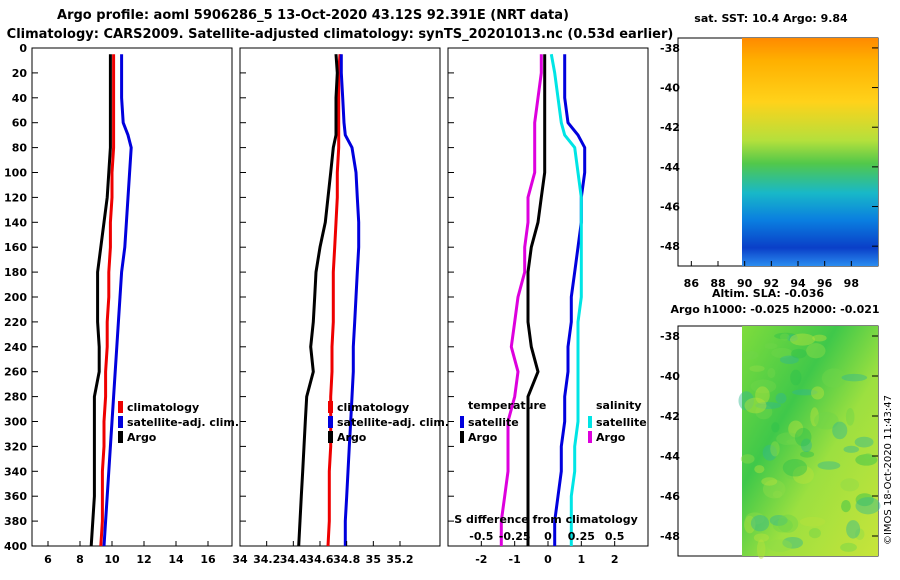 This screenshot has height=580, width=900. What do you see at coordinates (619, 405) in the screenshot?
I see `legend-heading-salinity: salinity` at bounding box center [619, 405].